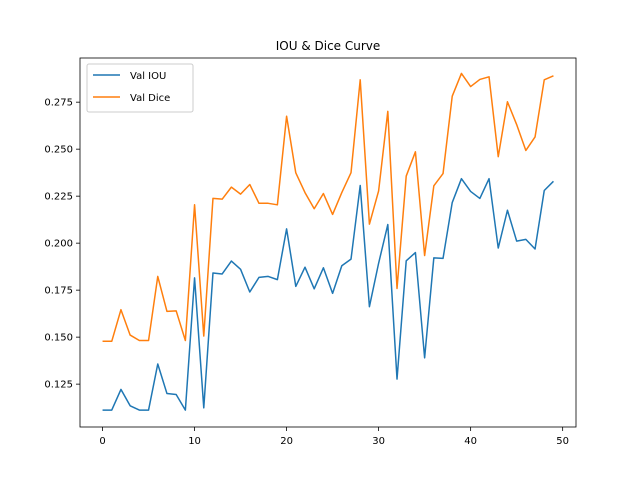 The width and height of the screenshot is (640, 480). Describe the element at coordinates (102, 441) in the screenshot. I see `x-tick-label: 0` at that location.